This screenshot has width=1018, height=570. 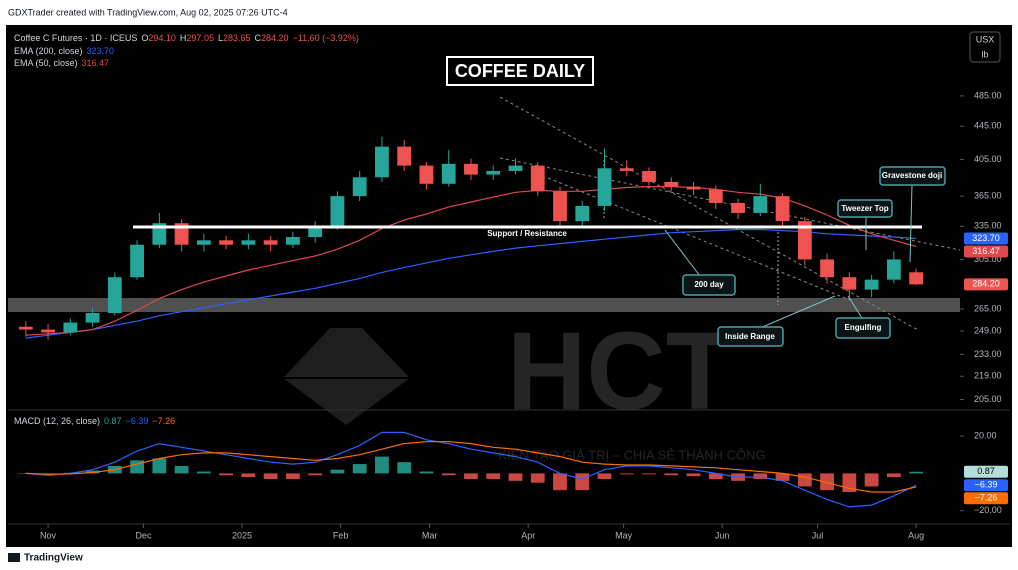 I want to click on x-tick-label: Jul, so click(x=818, y=535).